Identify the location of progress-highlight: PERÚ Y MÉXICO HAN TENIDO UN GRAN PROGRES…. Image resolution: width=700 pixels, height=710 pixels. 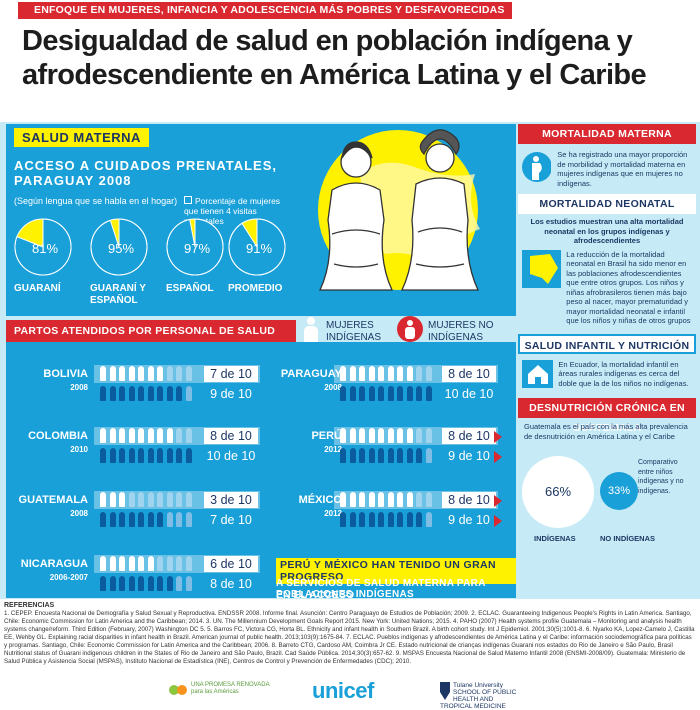
(396, 571).